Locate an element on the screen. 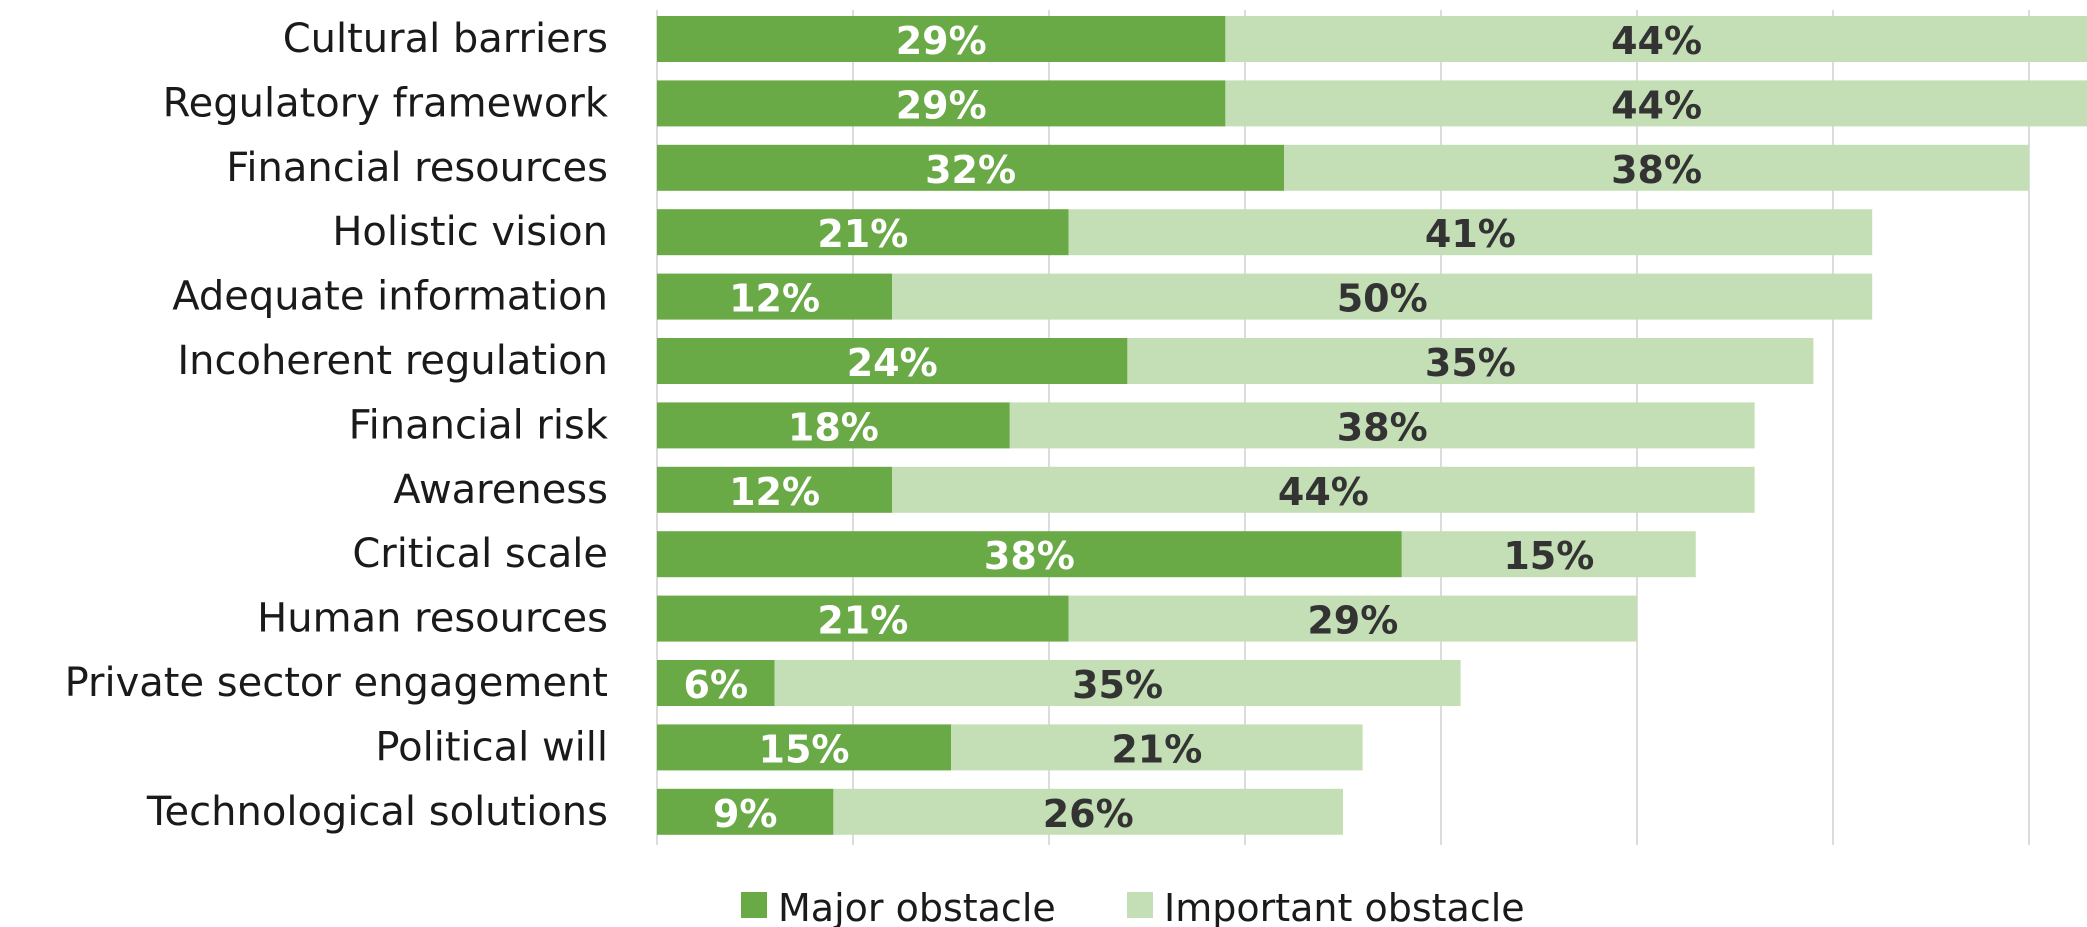 The height and width of the screenshot is (927, 2087). data-label-major-obstacle-financial-risk: 18% is located at coordinates (833, 427).